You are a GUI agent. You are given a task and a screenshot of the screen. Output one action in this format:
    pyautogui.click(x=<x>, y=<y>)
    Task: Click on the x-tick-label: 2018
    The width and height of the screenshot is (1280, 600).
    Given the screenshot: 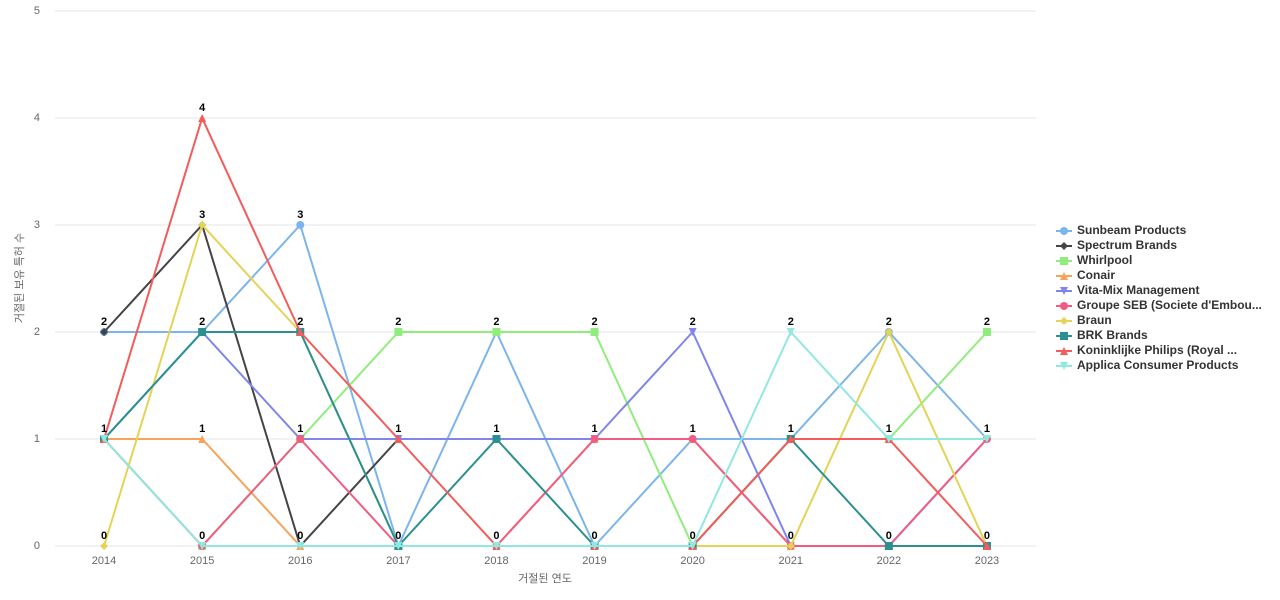 What is the action you would take?
    pyautogui.click(x=496, y=561)
    